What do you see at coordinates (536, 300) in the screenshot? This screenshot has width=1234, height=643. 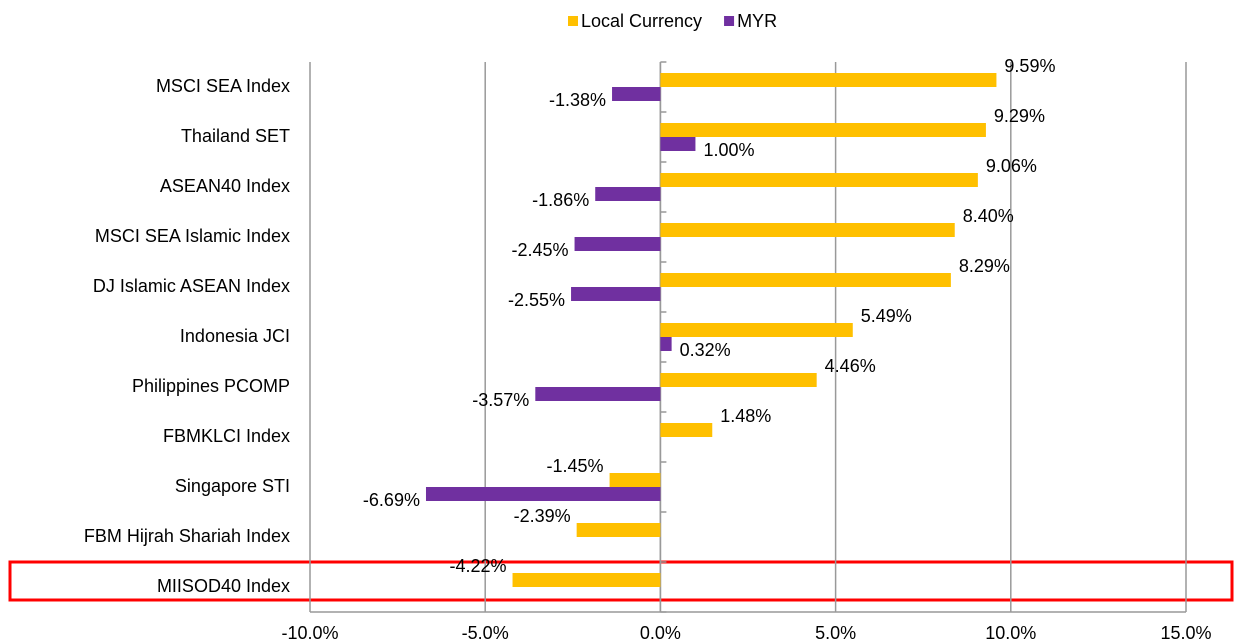 I see `data-label: -2.55%` at bounding box center [536, 300].